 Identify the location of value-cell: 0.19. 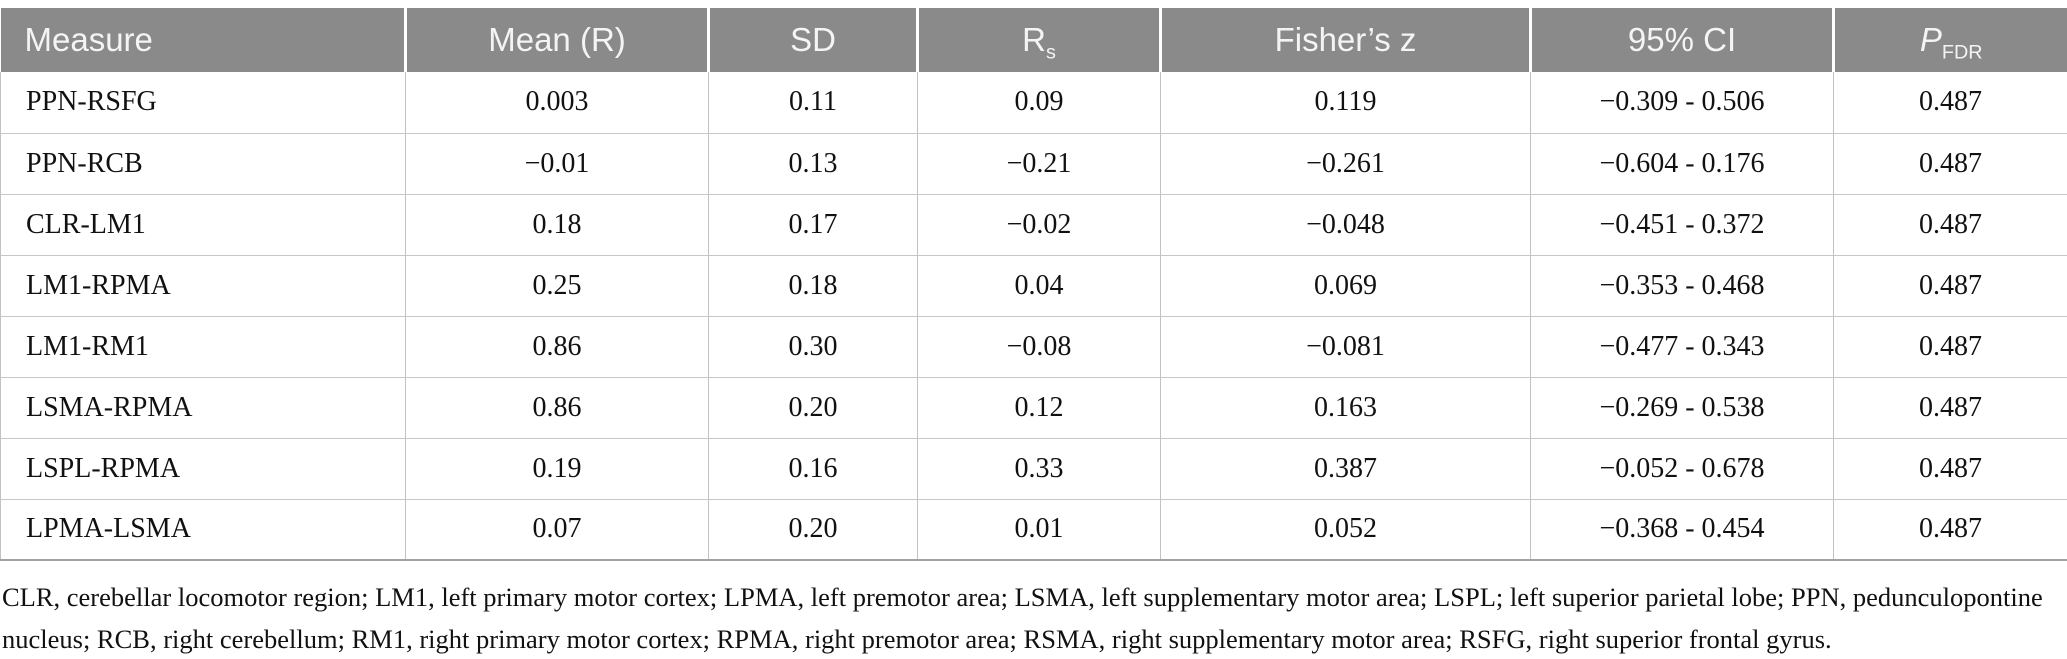
(557, 469).